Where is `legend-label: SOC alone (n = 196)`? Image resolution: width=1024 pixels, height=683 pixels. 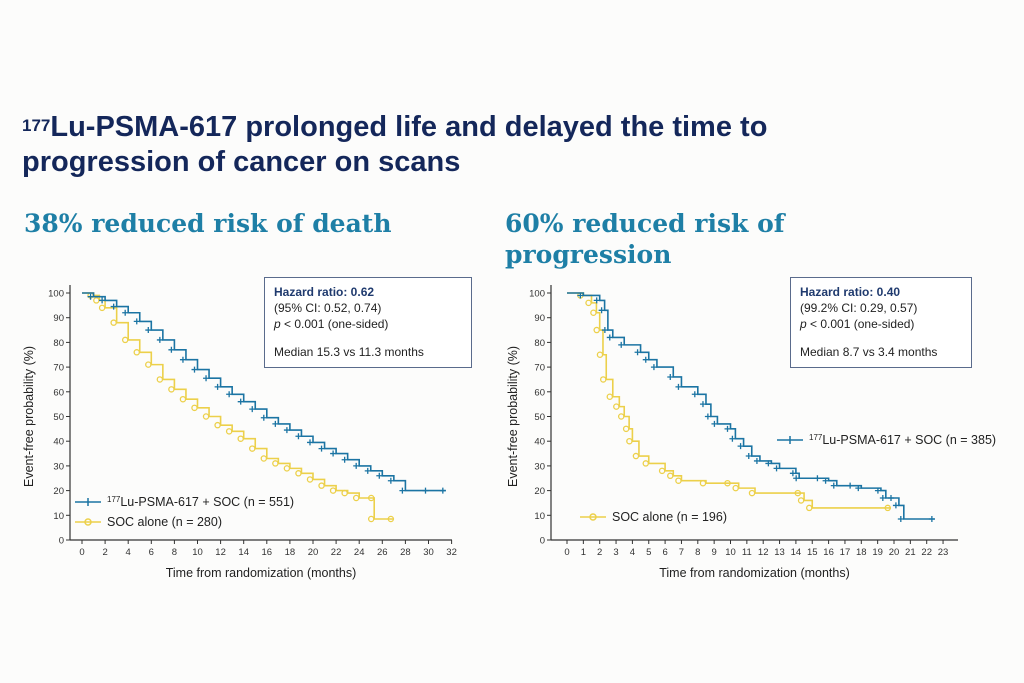
legend-label: SOC alone (n = 196) is located at coordinates (669, 517).